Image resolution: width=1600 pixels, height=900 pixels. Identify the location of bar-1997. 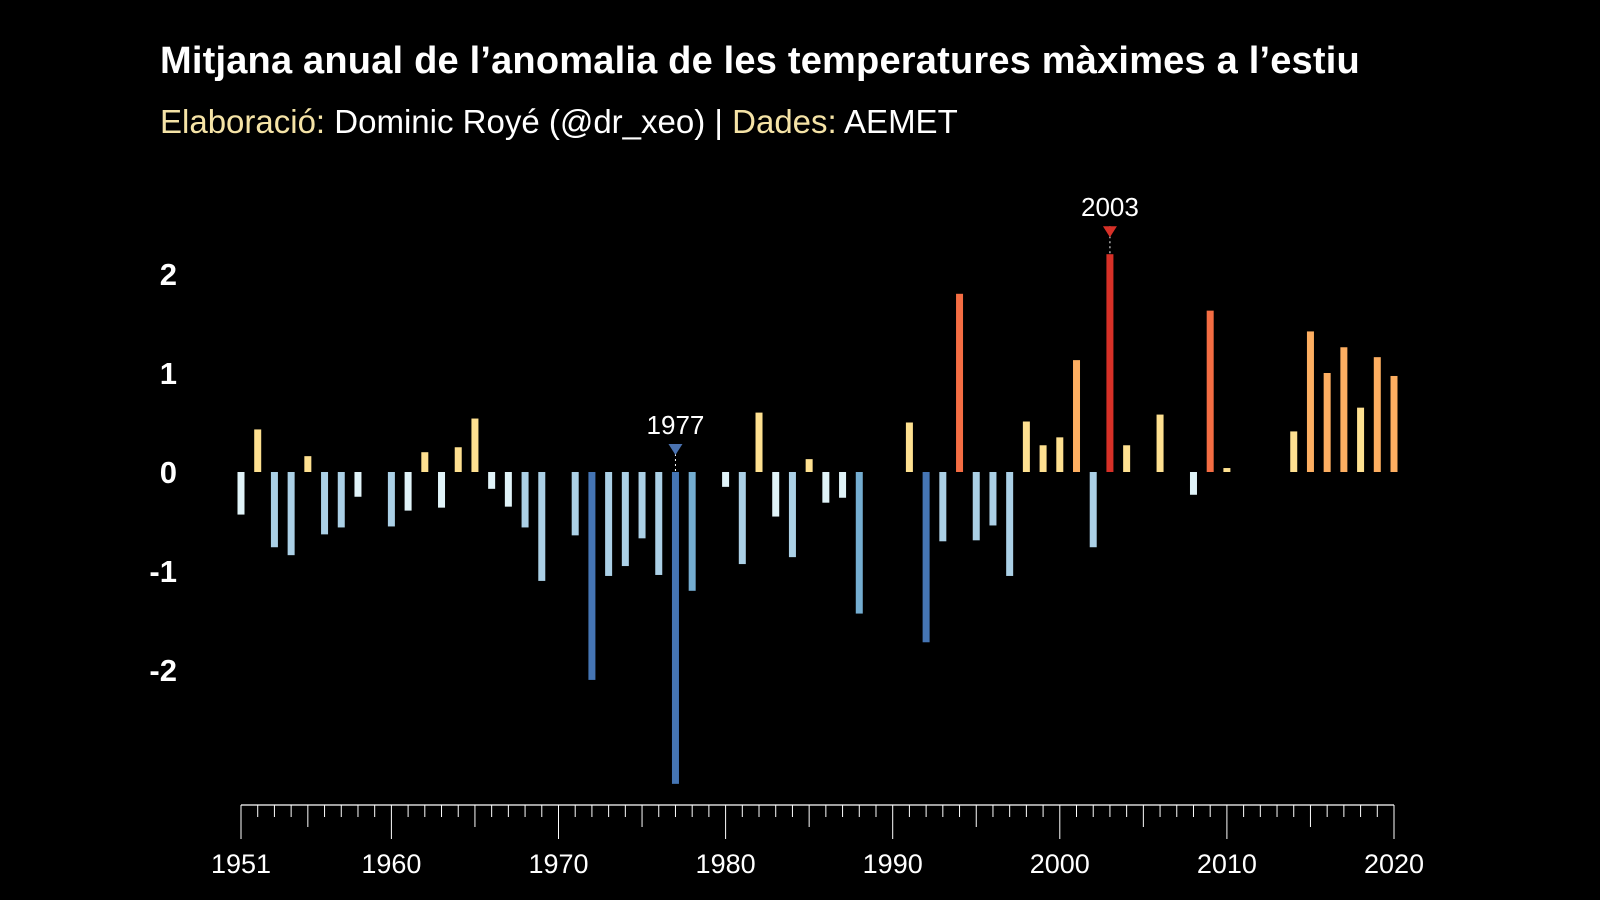
(1010, 524).